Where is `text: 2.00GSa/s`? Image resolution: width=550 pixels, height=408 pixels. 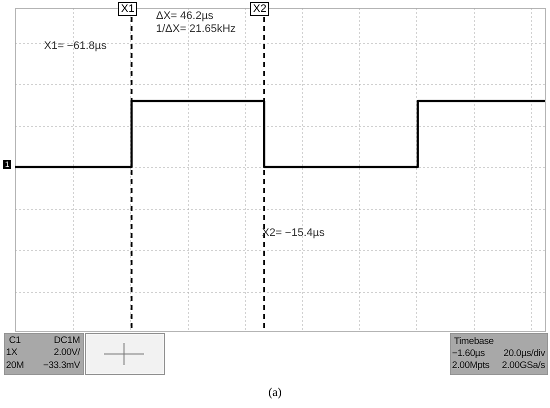 text: 2.00GSa/s is located at coordinates (523, 366).